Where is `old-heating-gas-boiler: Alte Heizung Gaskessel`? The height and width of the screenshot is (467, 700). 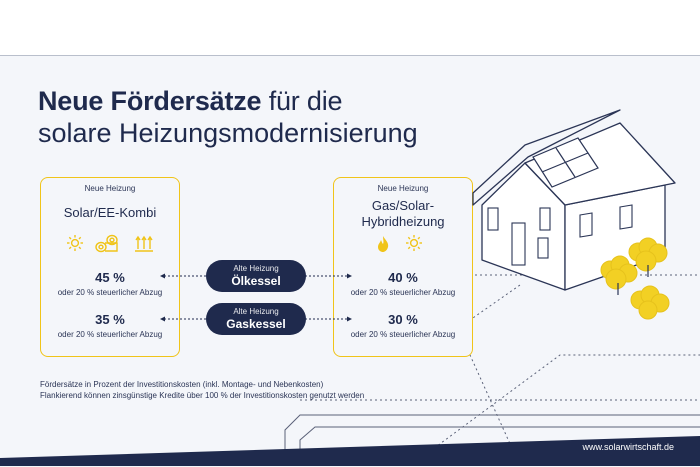
old-heating-gas-boiler: Alte Heizung Gaskessel is located at coordinates (256, 319).